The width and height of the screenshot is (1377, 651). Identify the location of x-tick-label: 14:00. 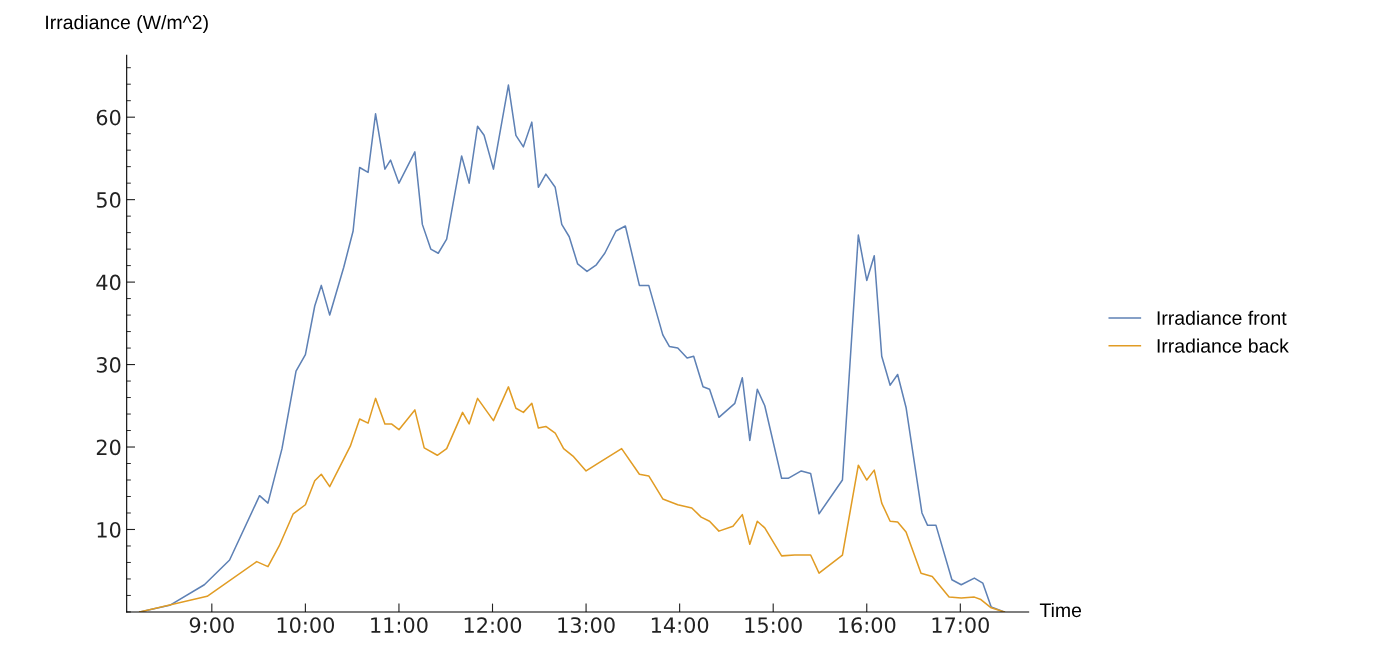
(680, 625).